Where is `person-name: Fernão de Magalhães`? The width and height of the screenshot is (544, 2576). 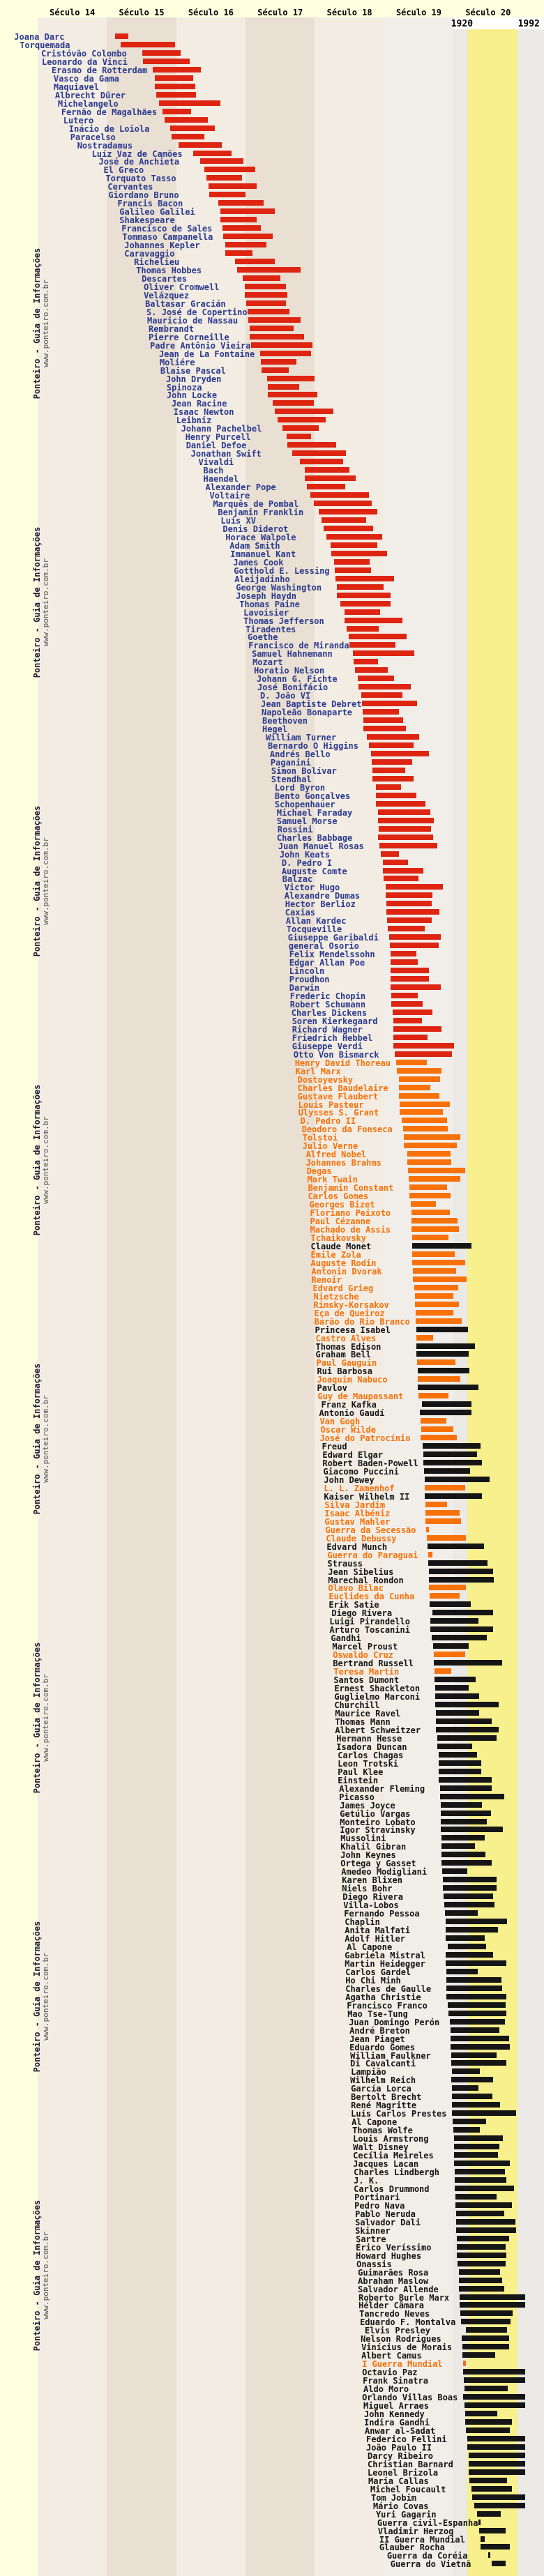
person-name: Fernão de Magalhães is located at coordinates (109, 112).